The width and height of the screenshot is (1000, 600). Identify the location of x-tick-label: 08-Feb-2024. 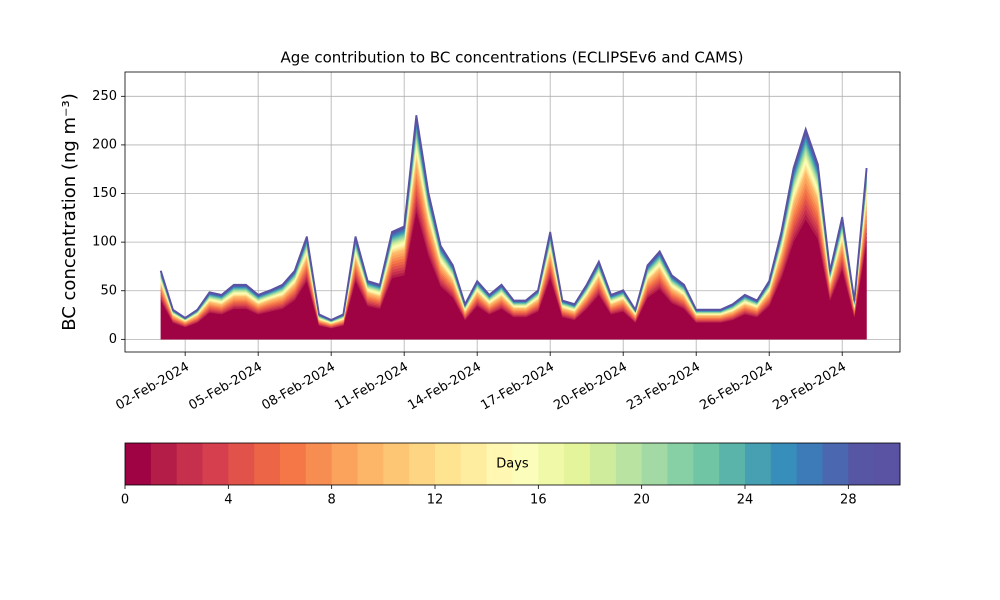
(298, 387).